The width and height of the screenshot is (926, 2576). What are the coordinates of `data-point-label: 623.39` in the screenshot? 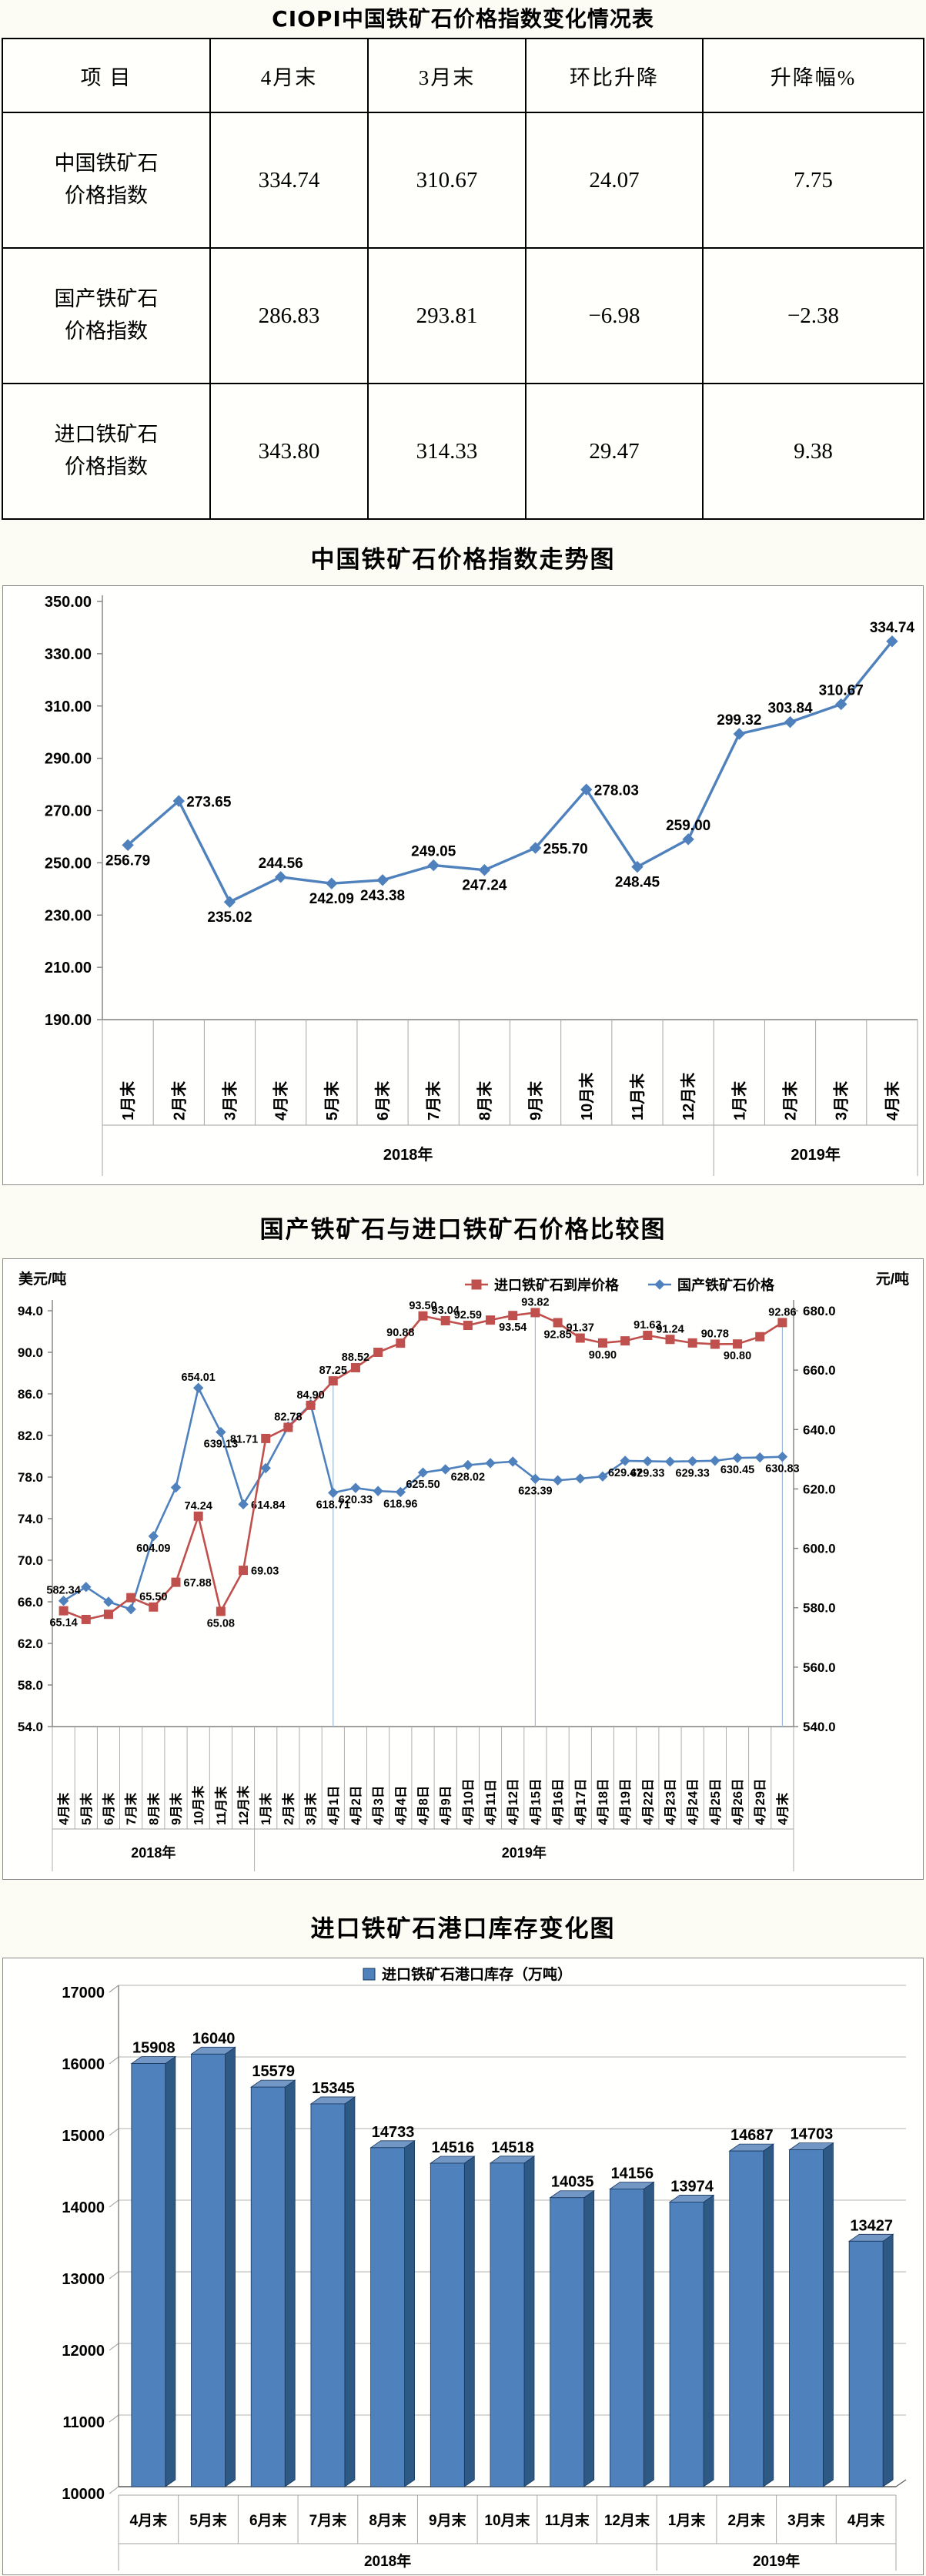 It's located at (535, 1491).